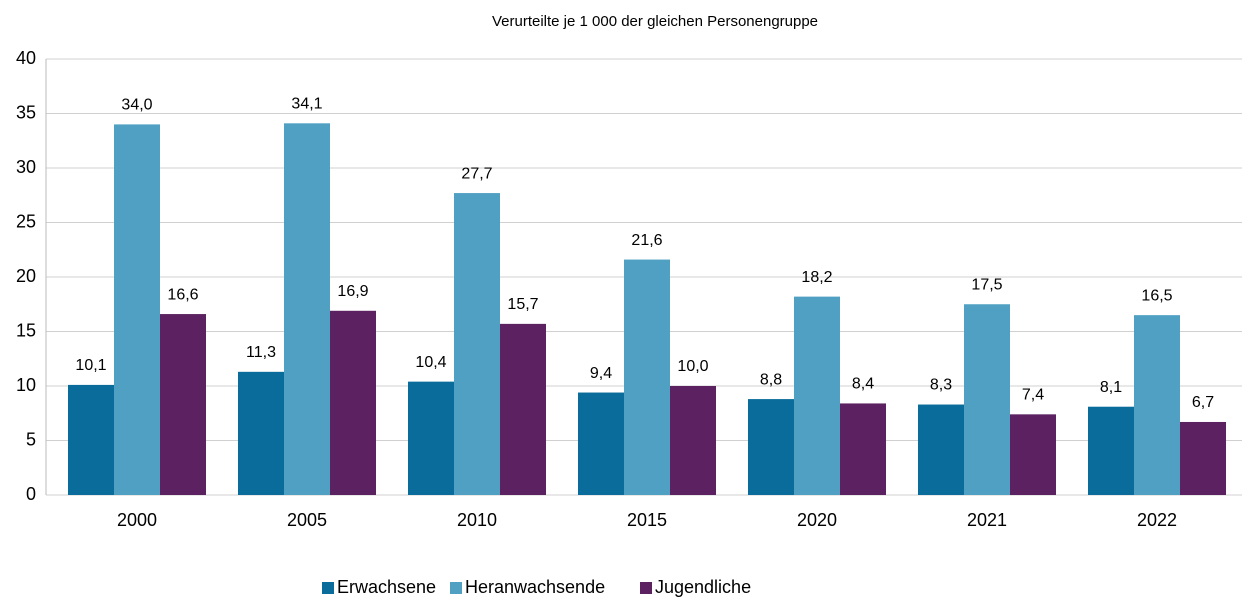 The height and width of the screenshot is (599, 1249). Describe the element at coordinates (477, 520) in the screenshot. I see `x-tick-label: 2010` at that location.